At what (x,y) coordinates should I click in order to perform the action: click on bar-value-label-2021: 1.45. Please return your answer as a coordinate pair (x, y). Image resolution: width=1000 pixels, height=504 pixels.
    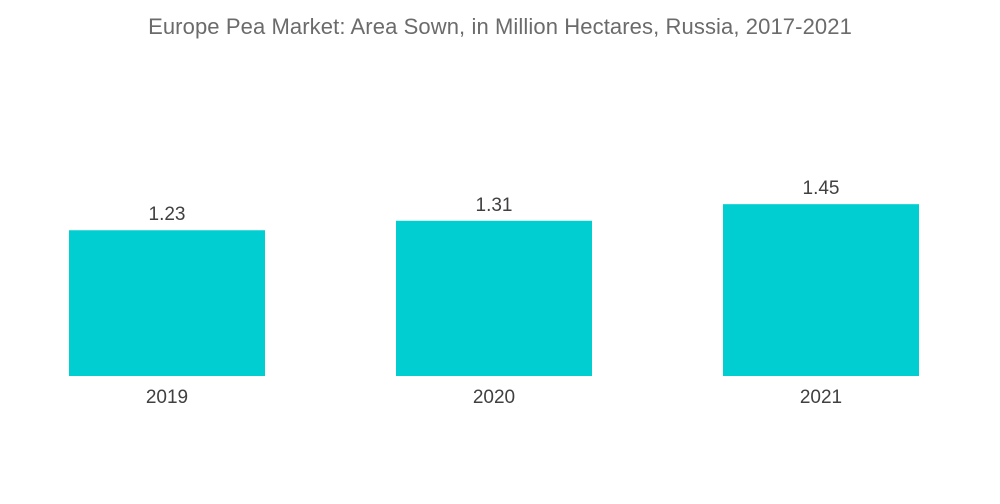
    Looking at the image, I should click on (821, 188).